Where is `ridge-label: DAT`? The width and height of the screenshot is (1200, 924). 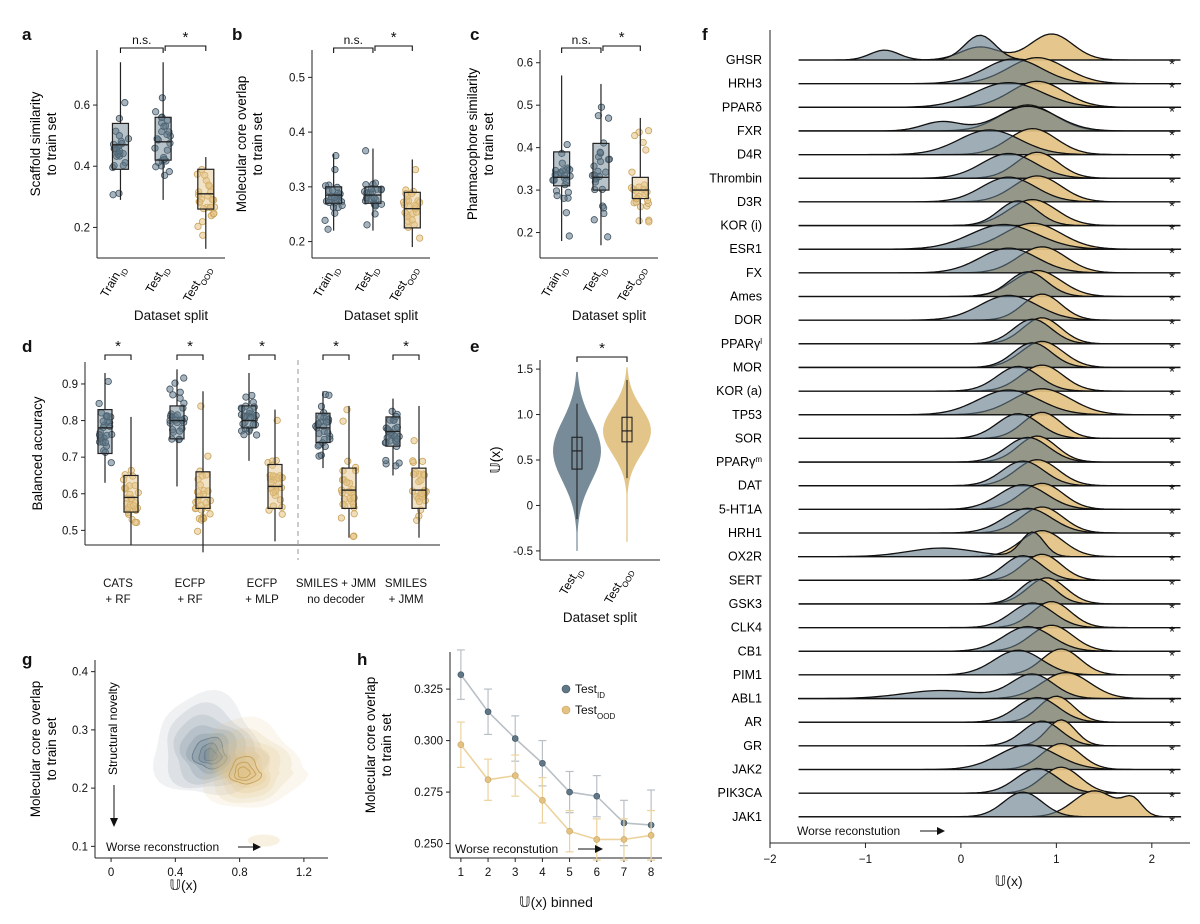 ridge-label: DAT is located at coordinates (750, 486).